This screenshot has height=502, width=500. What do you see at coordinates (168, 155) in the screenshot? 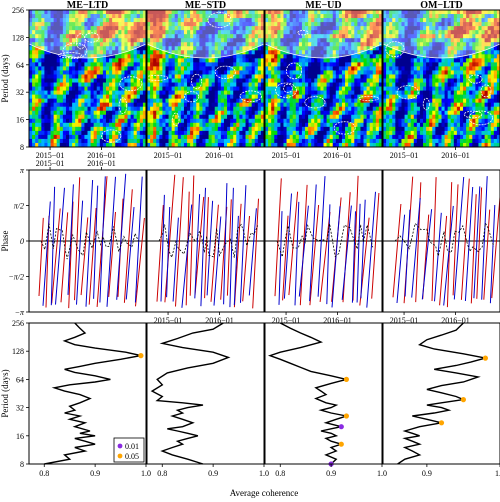
I see `x-tick-label: 2015−01` at bounding box center [168, 155].